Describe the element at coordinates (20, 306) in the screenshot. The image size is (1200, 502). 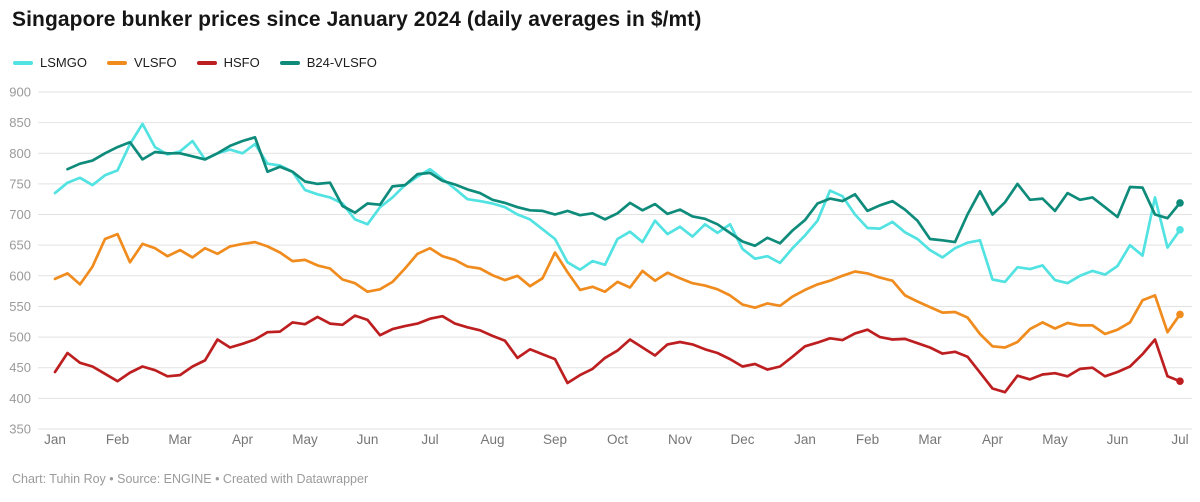
I see `y-tick-label: 550` at that location.